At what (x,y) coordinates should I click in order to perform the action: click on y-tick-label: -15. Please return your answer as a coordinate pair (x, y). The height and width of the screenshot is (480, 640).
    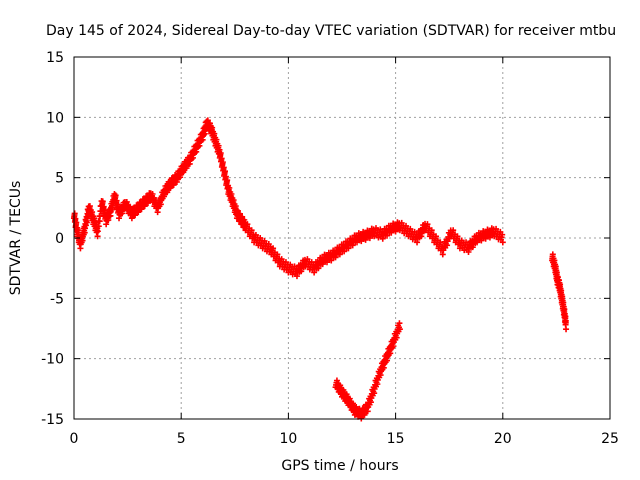
    Looking at the image, I should click on (52, 420).